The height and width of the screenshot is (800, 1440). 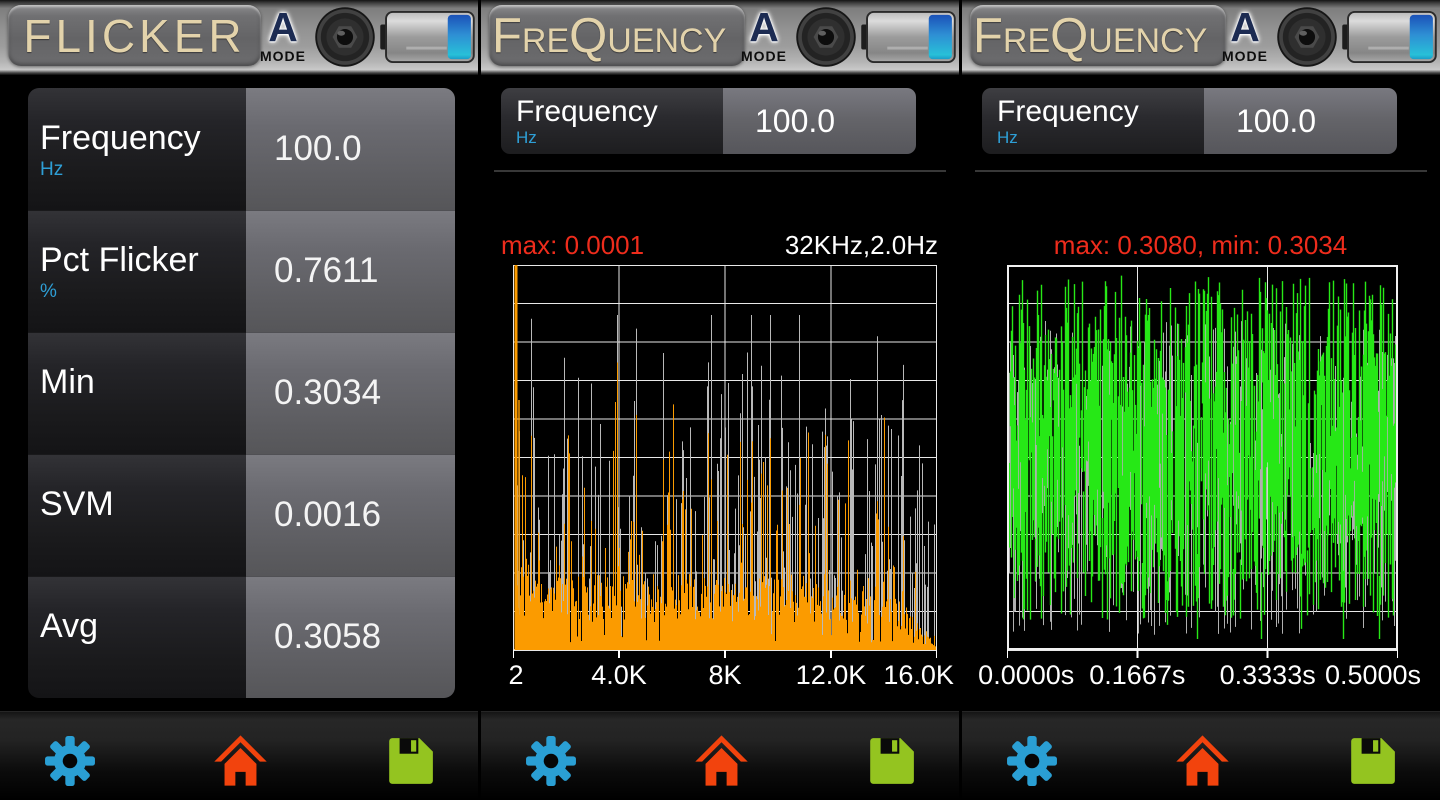 What do you see at coordinates (573, 245) in the screenshot?
I see `max-value-label: max: 0.0001` at bounding box center [573, 245].